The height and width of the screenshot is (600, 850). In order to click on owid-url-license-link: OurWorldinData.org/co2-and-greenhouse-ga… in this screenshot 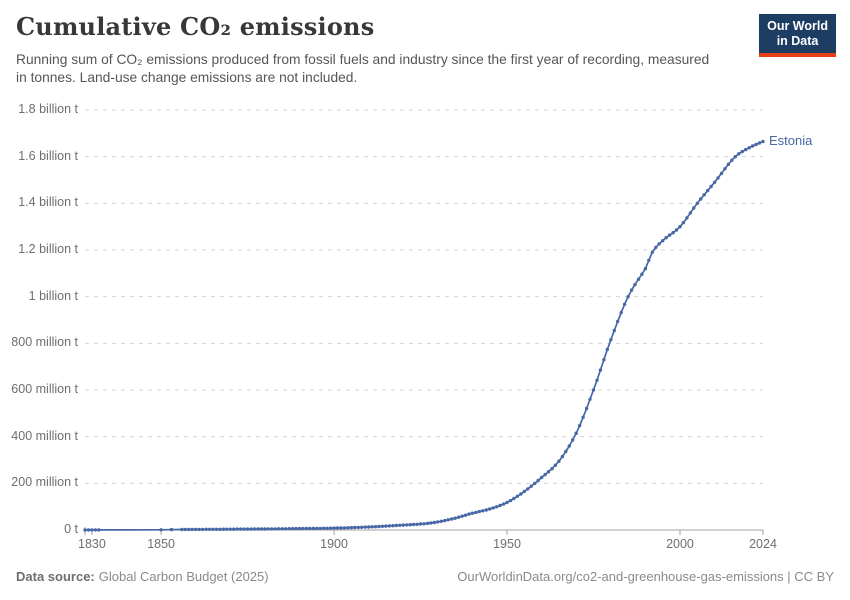, I will do `click(645, 576)`.